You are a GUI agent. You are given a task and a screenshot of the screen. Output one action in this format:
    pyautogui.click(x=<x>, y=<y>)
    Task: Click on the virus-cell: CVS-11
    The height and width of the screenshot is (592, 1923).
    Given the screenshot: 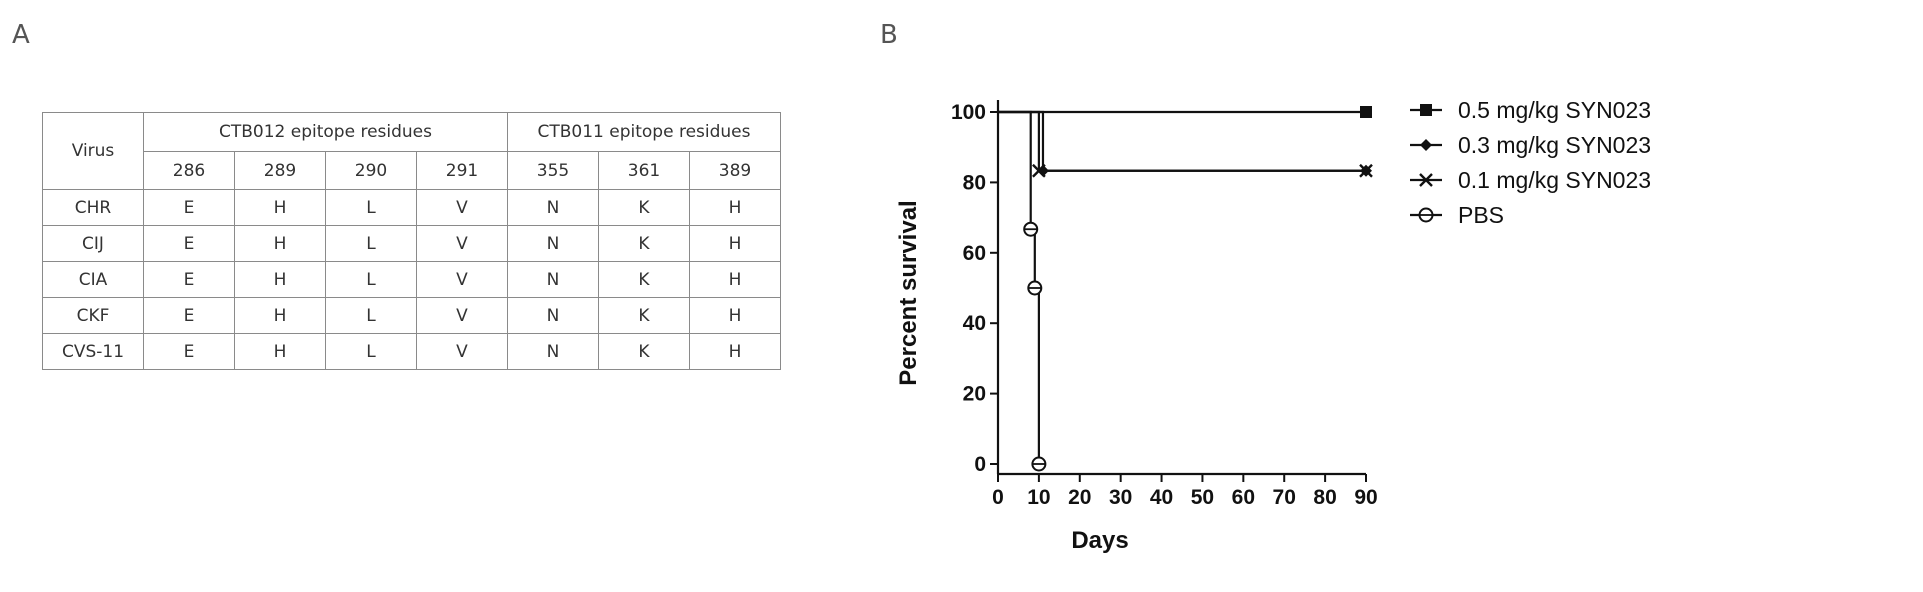 What is the action you would take?
    pyautogui.click(x=93, y=351)
    